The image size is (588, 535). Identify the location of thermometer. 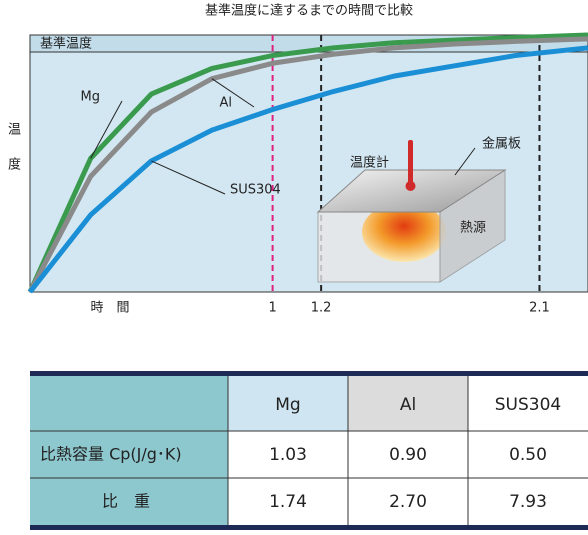
(410, 162).